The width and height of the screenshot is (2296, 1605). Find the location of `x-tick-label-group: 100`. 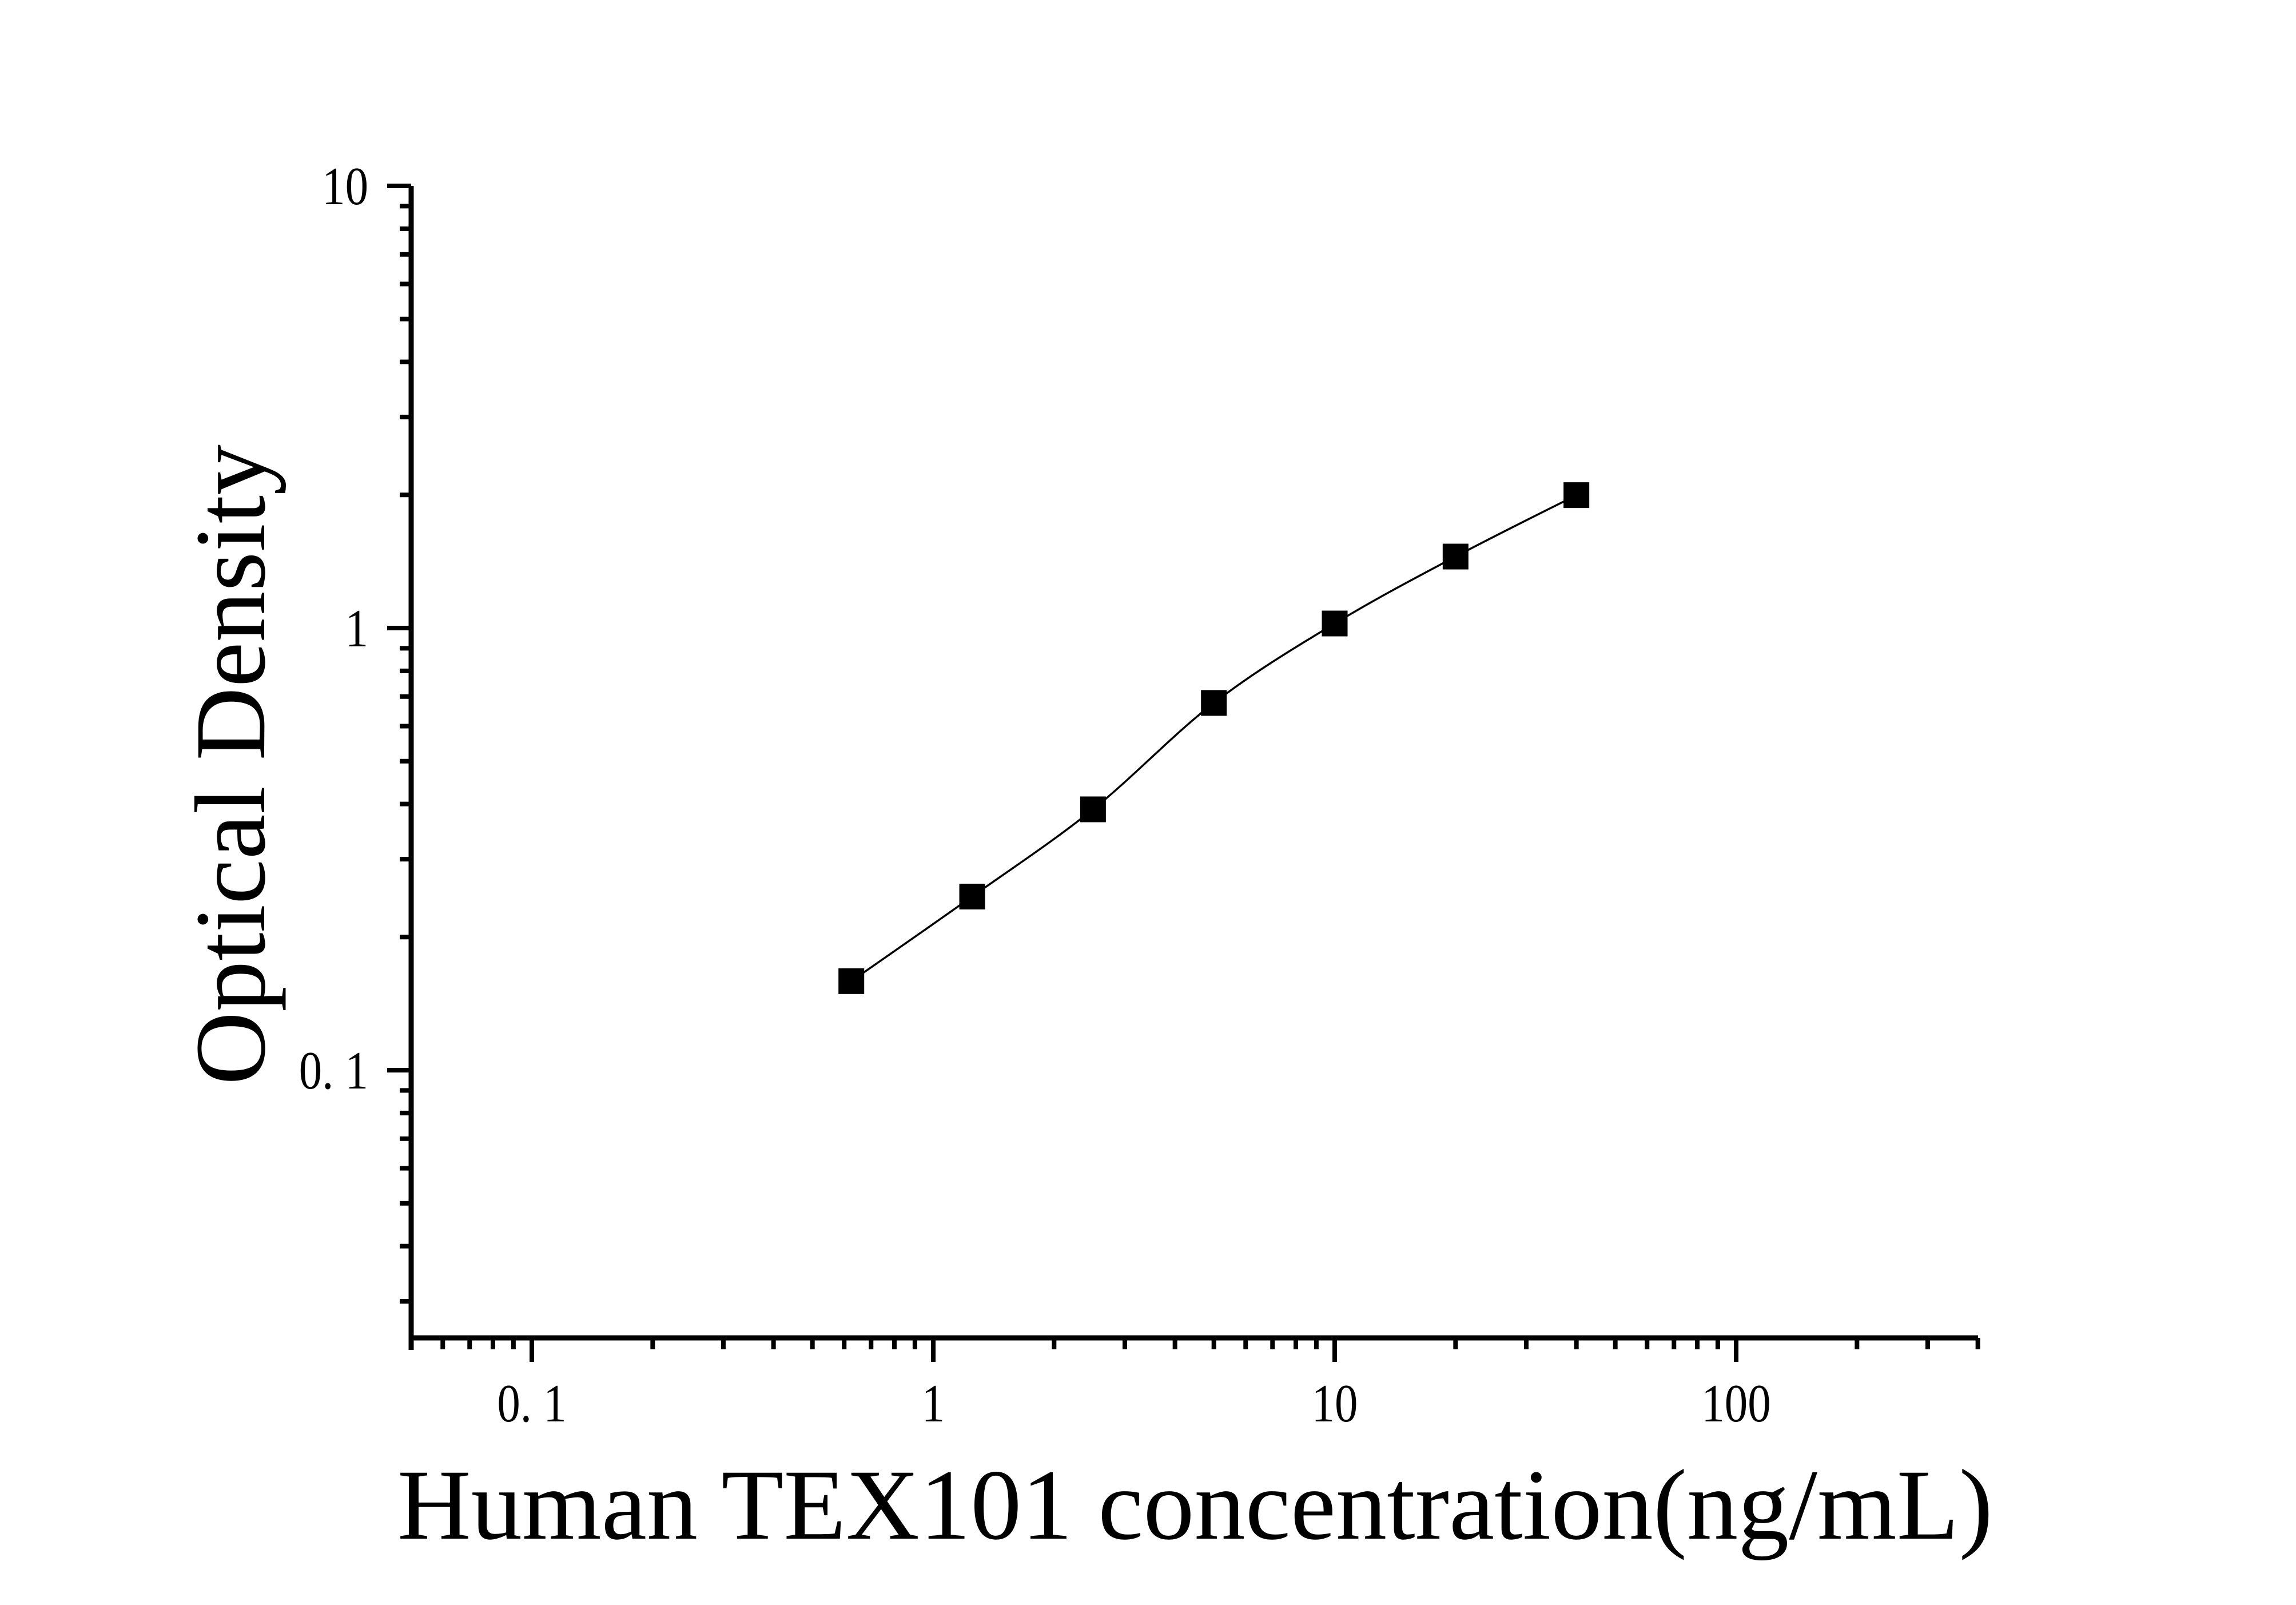

x-tick-label-group: 100 is located at coordinates (1735, 1403).